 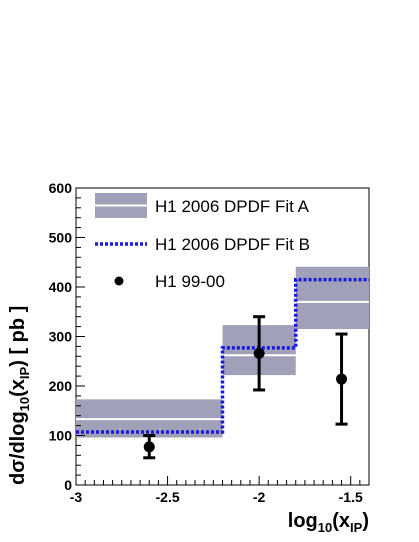 What do you see at coordinates (68, 485) in the screenshot?
I see `y-tick-label-0: 0` at bounding box center [68, 485].